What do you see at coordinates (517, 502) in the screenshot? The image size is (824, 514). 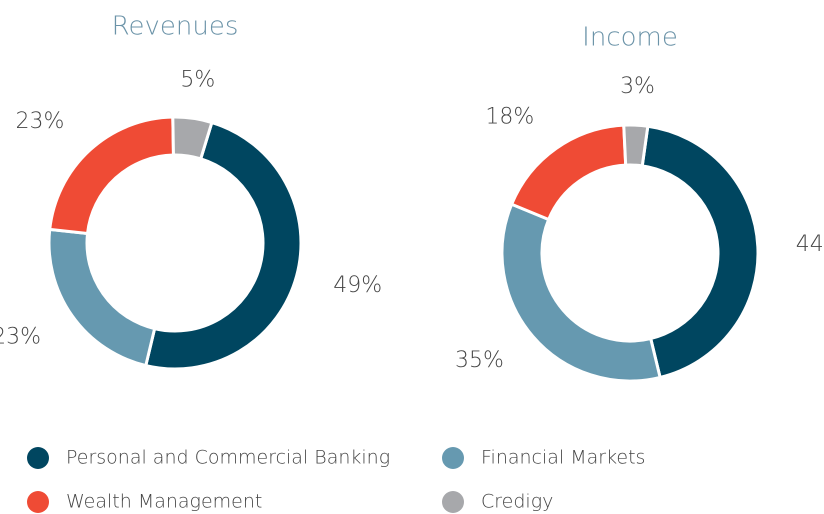 I see `legend-label: Credigy` at bounding box center [517, 502].